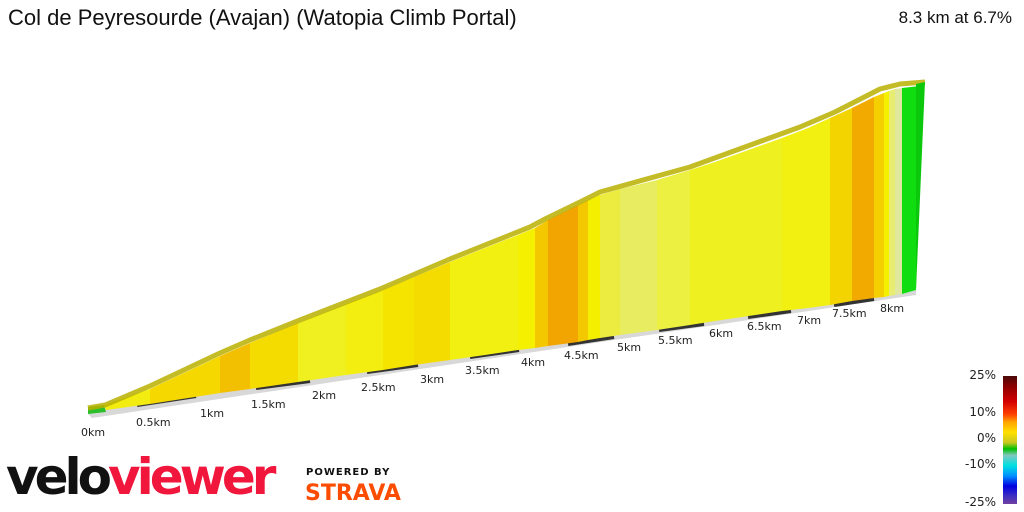  Describe the element at coordinates (482, 370) in the screenshot. I see `tick-label: 3.5km` at that location.